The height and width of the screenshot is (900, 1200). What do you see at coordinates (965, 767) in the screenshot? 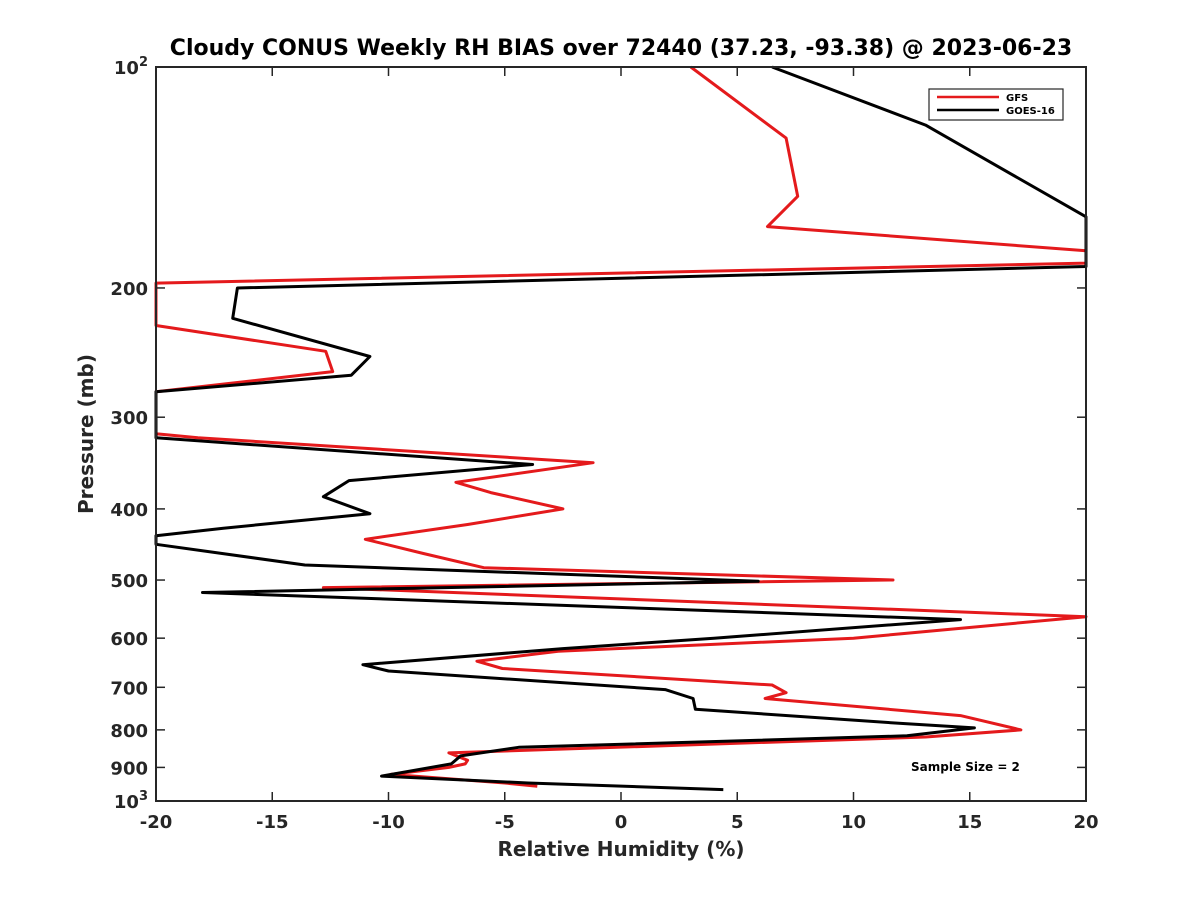
I see `sample-size-annotation: Sample Size = 2` at bounding box center [965, 767].